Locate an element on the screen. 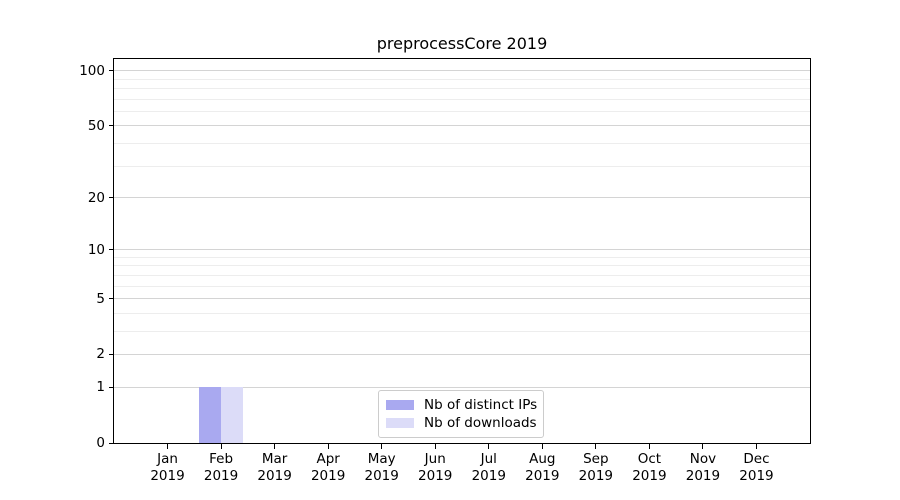 The image size is (900, 500). x-tick-label: Dec 2019 is located at coordinates (756, 467).